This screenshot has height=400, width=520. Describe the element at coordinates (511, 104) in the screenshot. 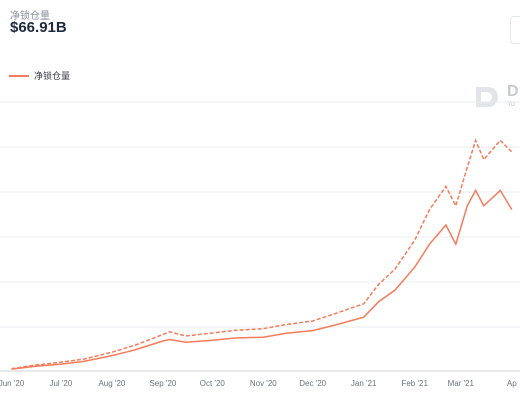

I see `watermark-subtext: Yo` at that location.